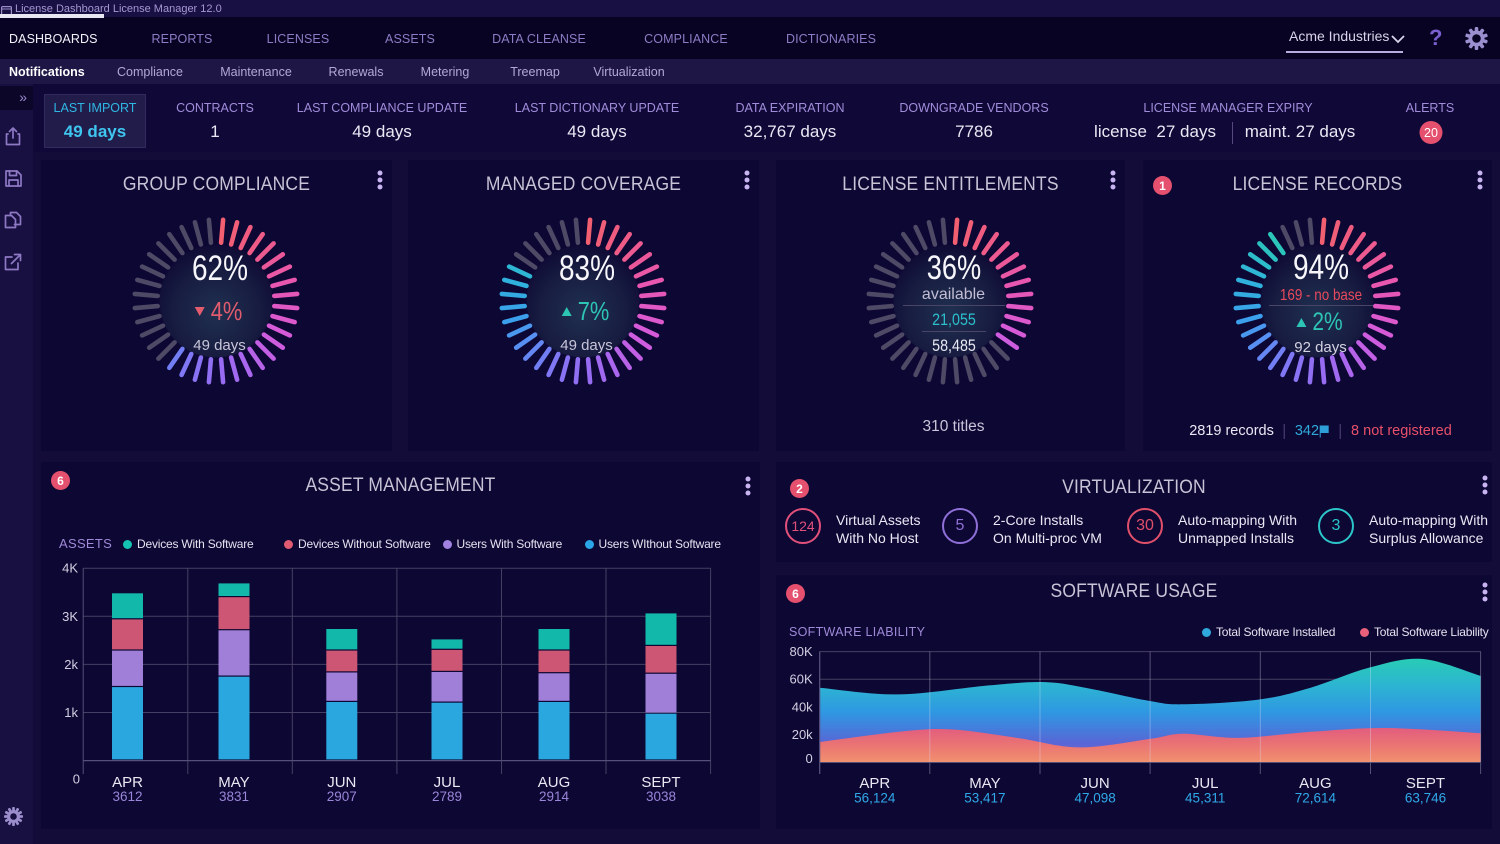 The height and width of the screenshot is (844, 1500). Describe the element at coordinates (447, 796) in the screenshot. I see `svg-text: 2789` at that location.